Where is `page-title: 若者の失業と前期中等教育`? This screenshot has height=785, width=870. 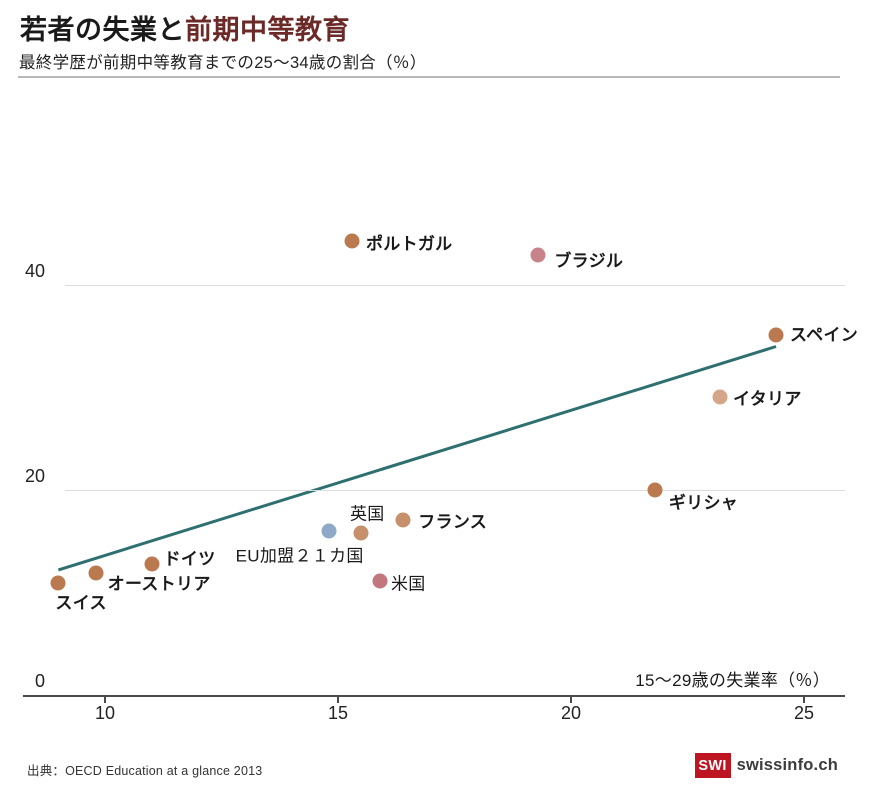
page-title: 若者の失業と前期中等教育 is located at coordinates (185, 27).